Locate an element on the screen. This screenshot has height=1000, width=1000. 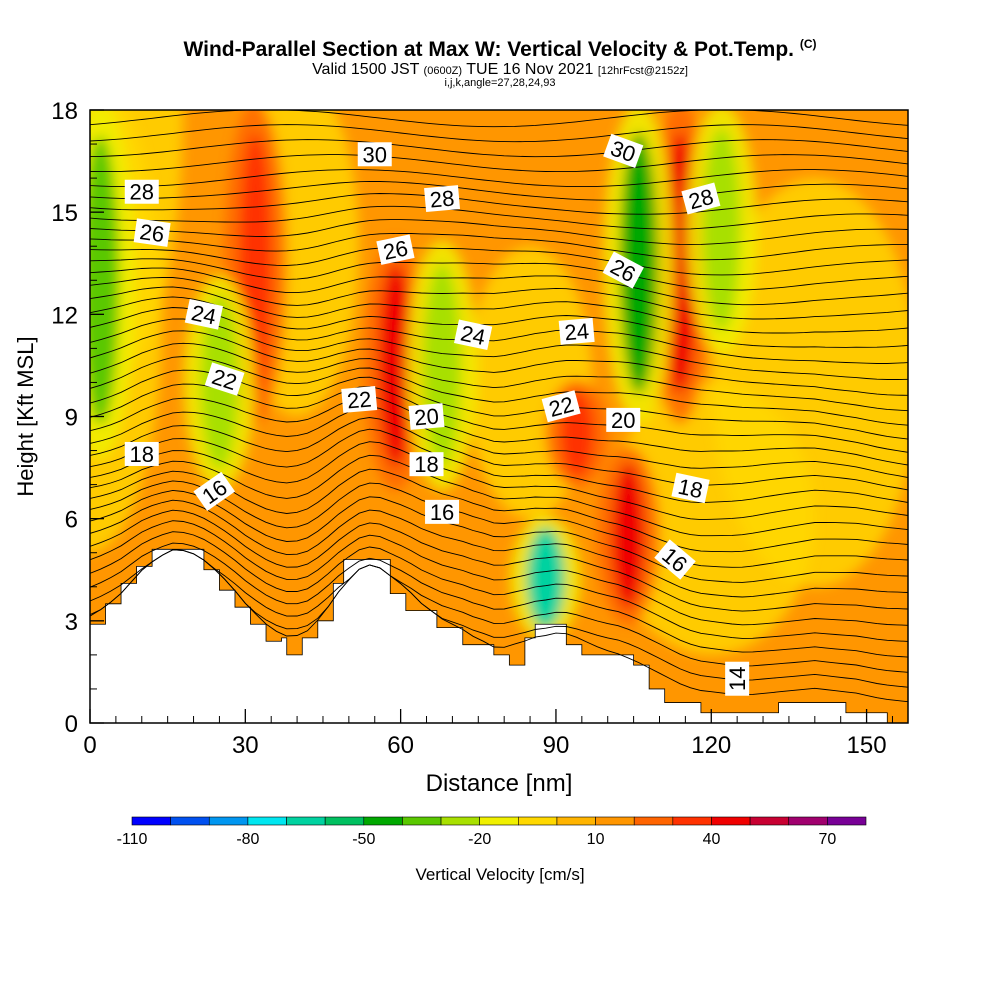
terrain-mask is located at coordinates (499, 635).